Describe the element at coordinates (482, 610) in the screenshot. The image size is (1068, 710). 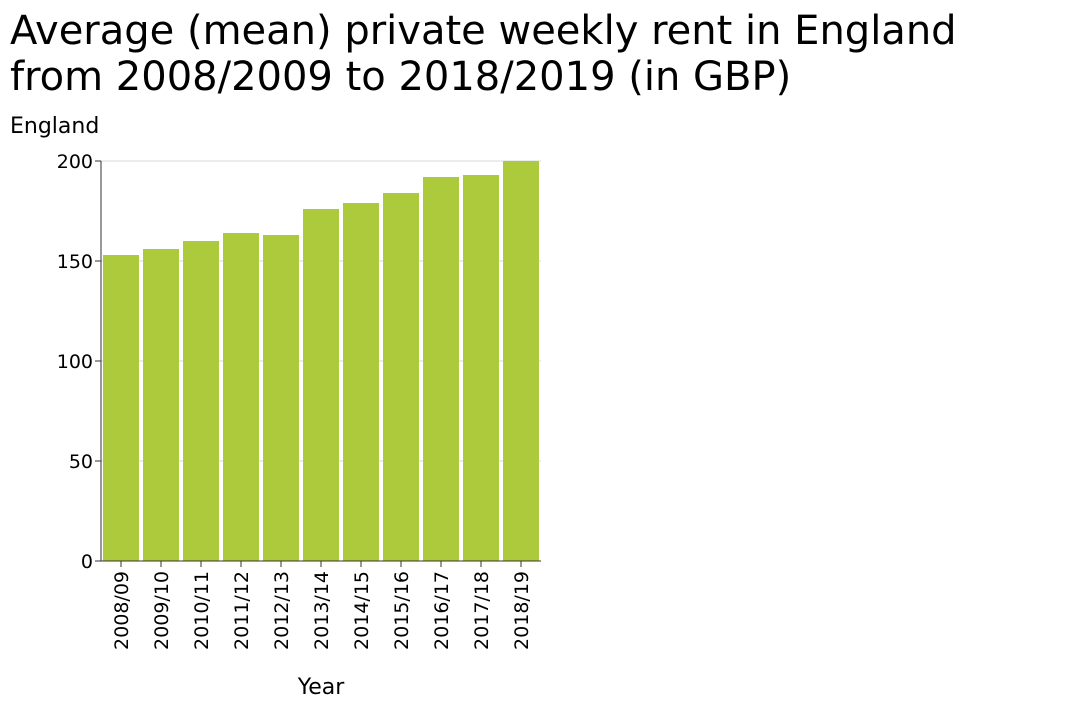
I see `x-tick-label: 2017/18` at that location.